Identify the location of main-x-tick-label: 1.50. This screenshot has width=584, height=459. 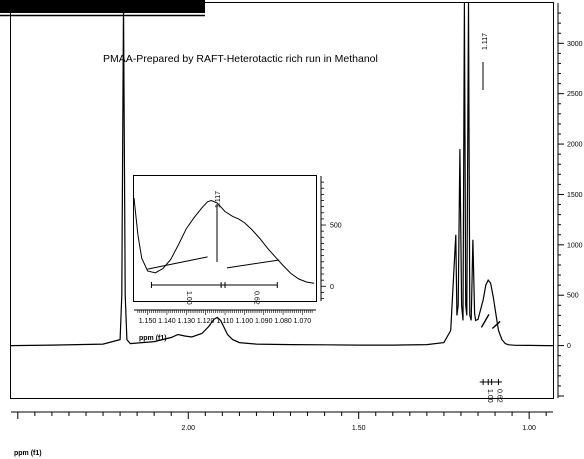
(359, 428).